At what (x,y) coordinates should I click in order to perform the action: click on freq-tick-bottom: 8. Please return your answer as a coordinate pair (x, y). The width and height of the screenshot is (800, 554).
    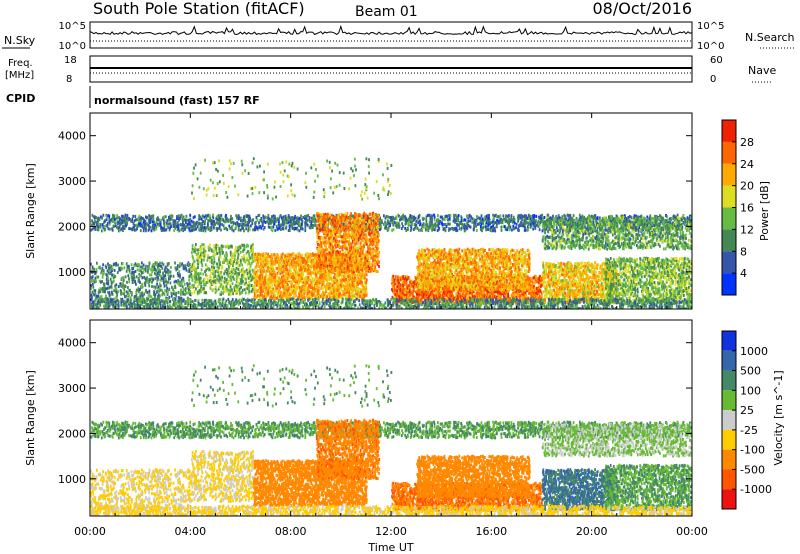
    Looking at the image, I should click on (69, 79).